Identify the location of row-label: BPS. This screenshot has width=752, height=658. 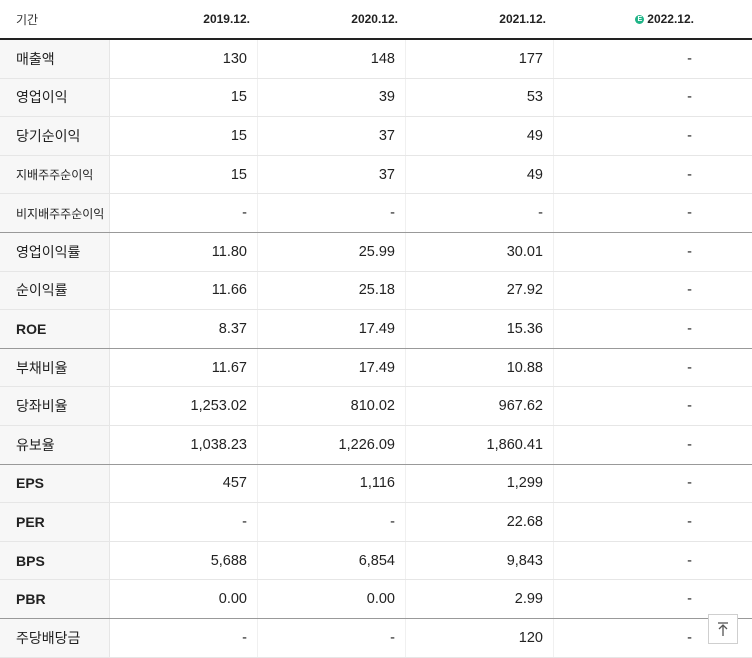
(55, 560).